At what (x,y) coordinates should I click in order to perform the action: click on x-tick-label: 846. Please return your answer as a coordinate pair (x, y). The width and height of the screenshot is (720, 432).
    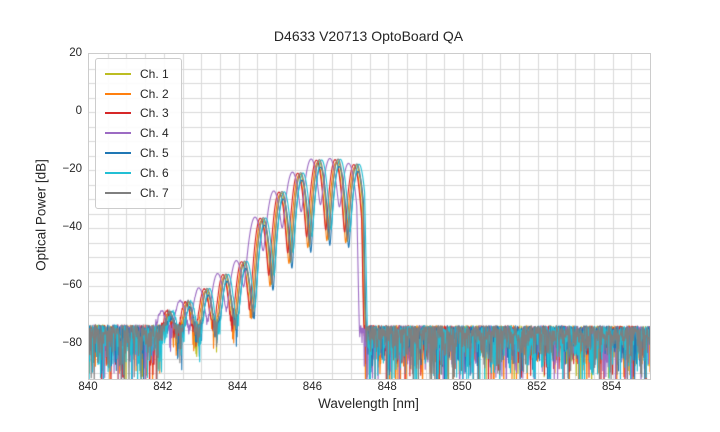
    Looking at the image, I should click on (312, 387).